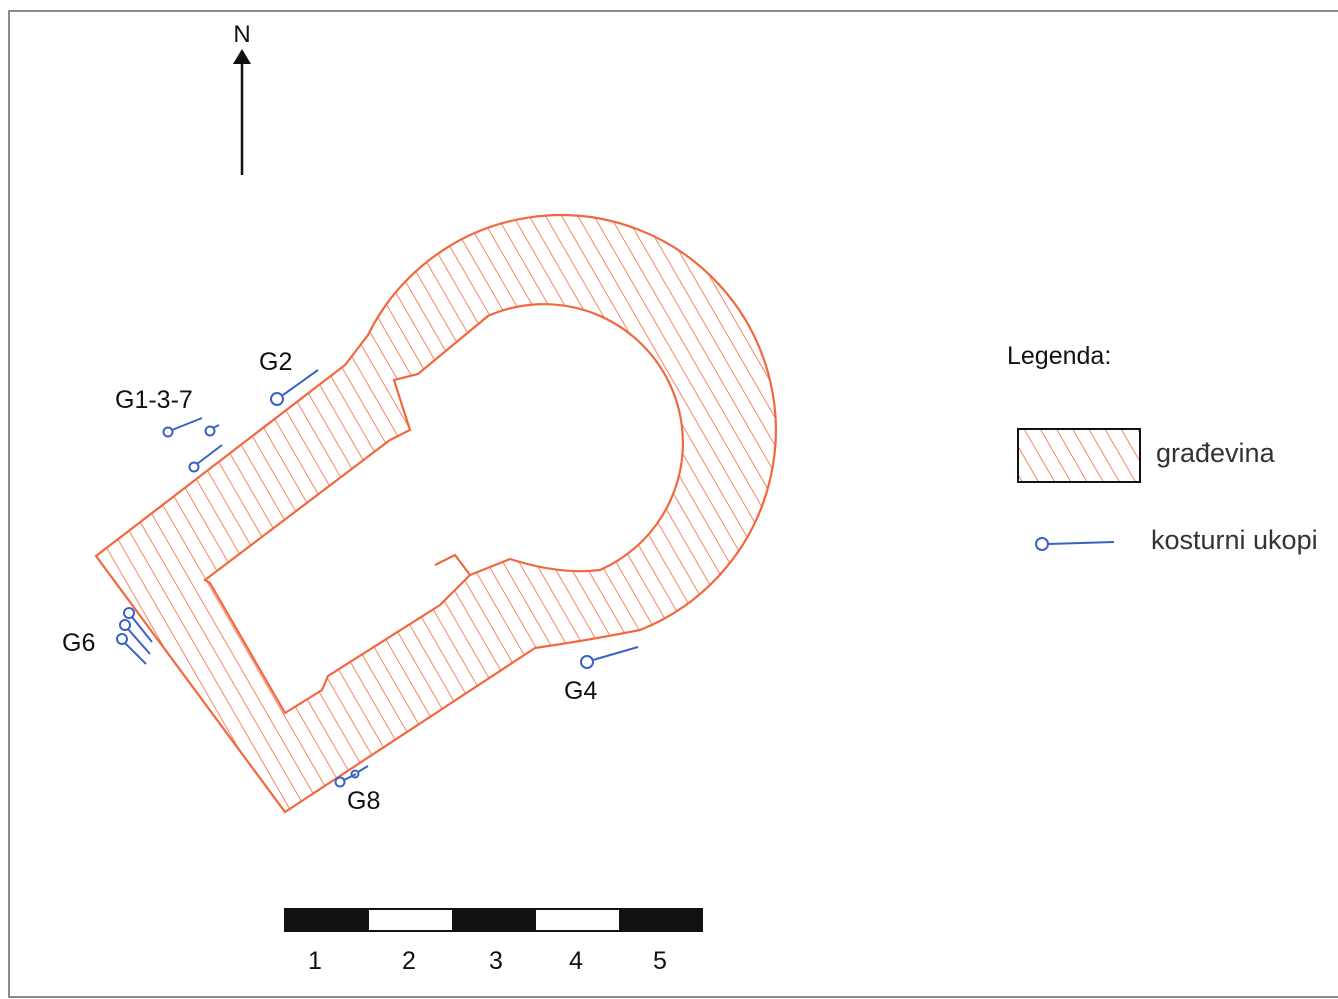  Describe the element at coordinates (351, 776) in the screenshot. I see `grave-g8-symbols` at that location.